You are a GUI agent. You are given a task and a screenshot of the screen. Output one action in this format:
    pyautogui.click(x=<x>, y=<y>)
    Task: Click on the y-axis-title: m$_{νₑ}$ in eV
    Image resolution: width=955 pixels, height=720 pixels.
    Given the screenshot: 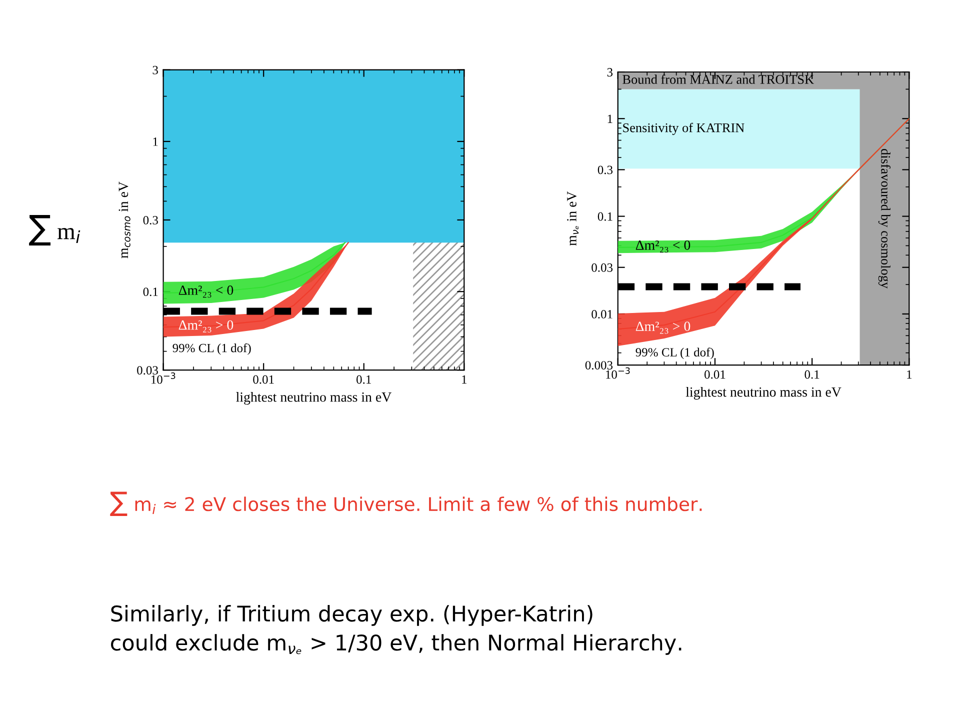 What is the action you would take?
    pyautogui.click(x=573, y=218)
    